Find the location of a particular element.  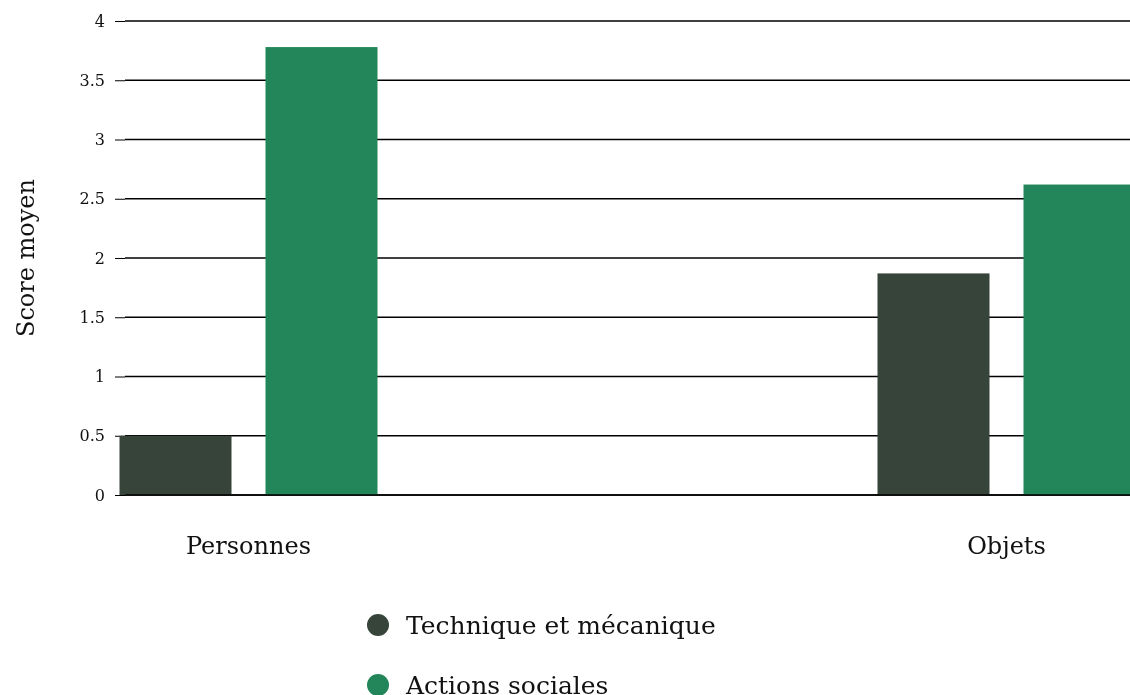

x-tick-label: Objets is located at coordinates (1006, 546).